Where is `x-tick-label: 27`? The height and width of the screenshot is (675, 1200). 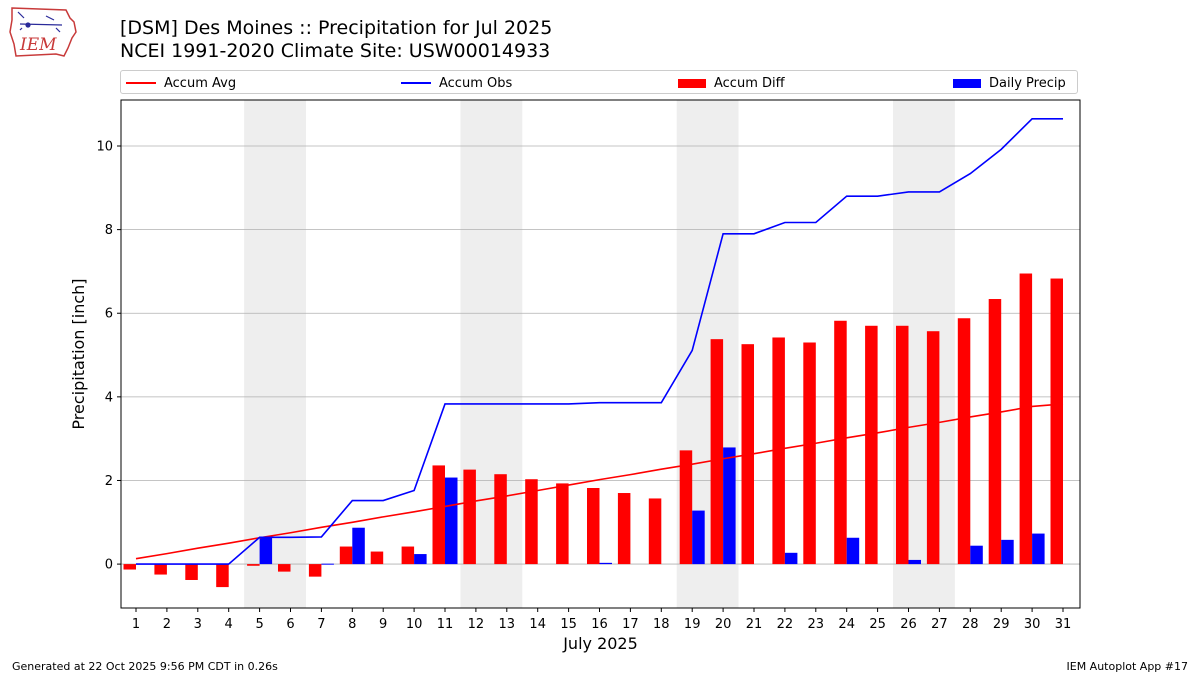 x-tick-label: 27 is located at coordinates (939, 624).